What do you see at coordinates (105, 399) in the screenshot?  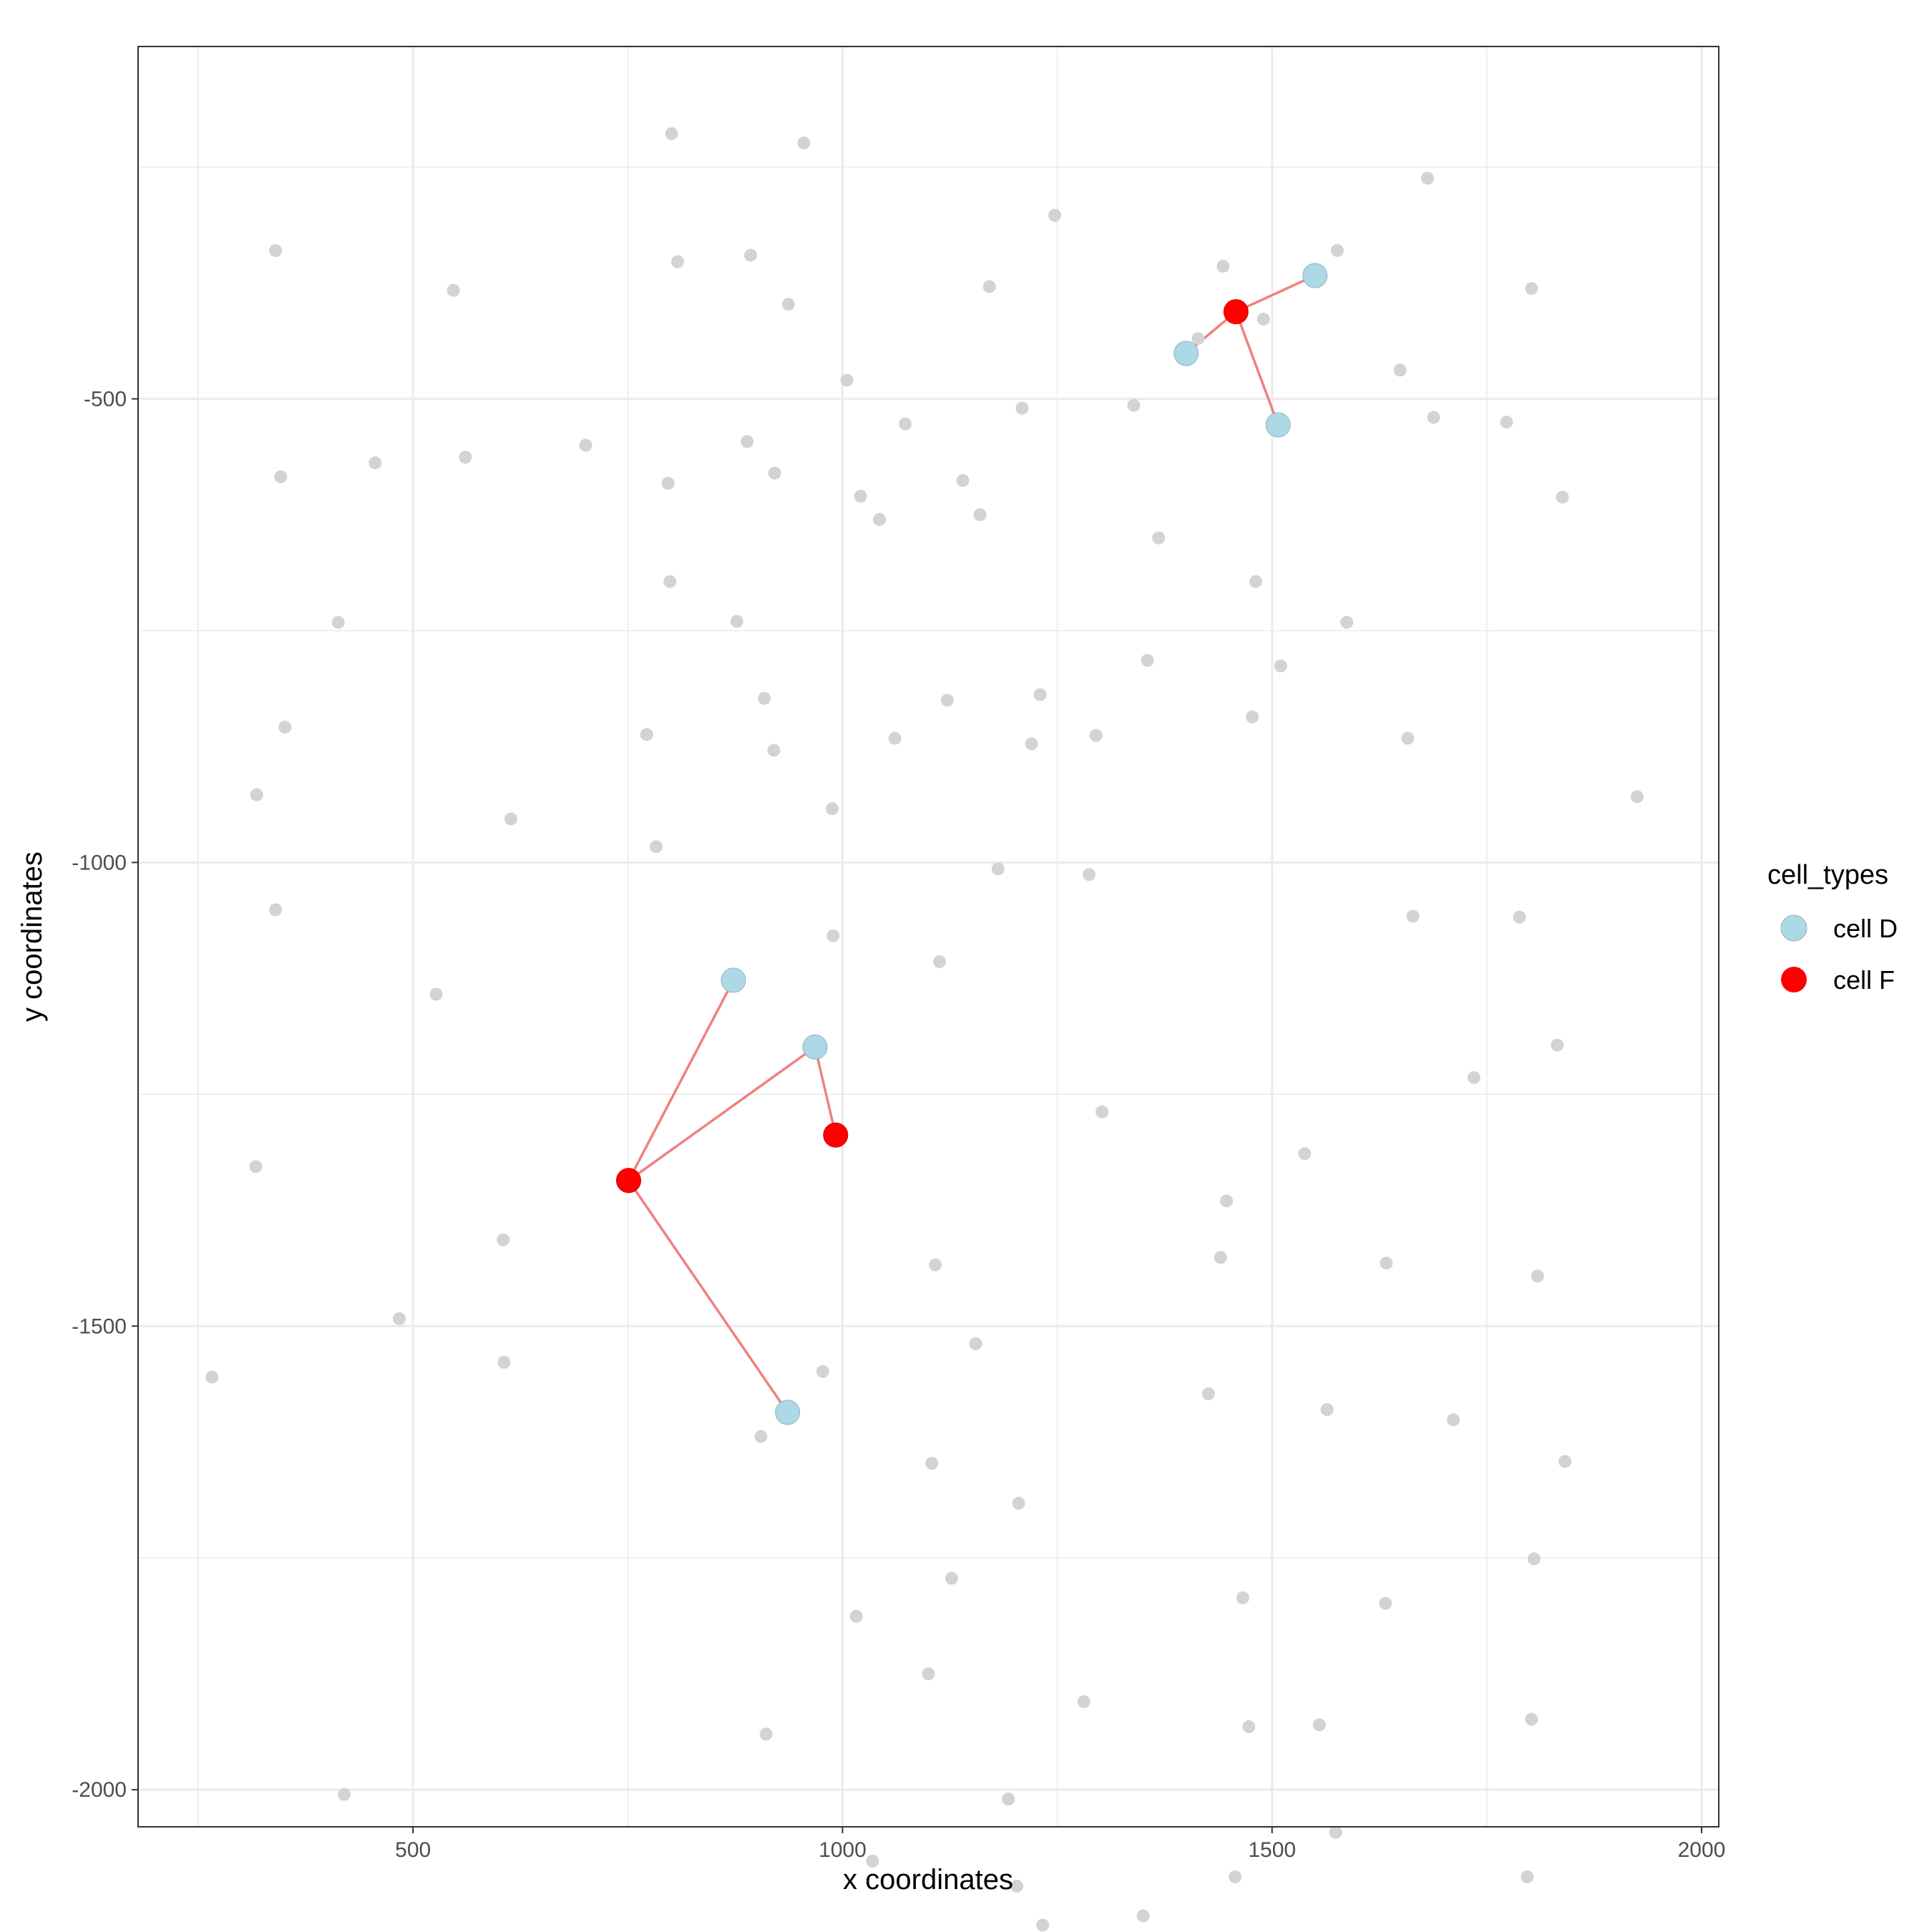 I see `y-tick-label: -500` at bounding box center [105, 399].